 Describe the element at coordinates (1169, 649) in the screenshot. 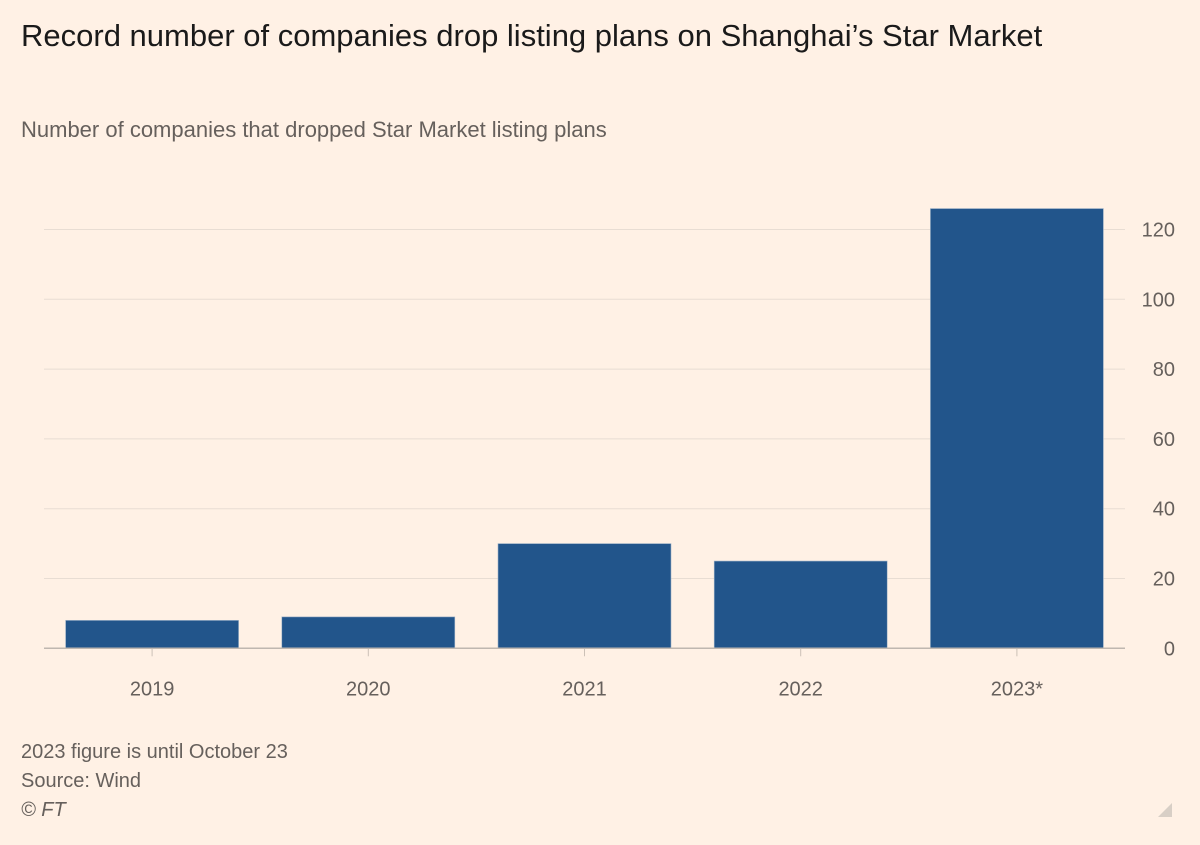

I see `y-tick-label: 0` at that location.